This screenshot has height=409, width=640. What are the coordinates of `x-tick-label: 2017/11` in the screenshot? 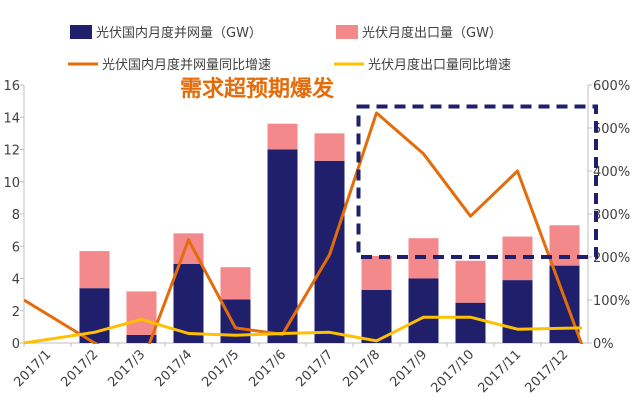 It's located at (500, 371).